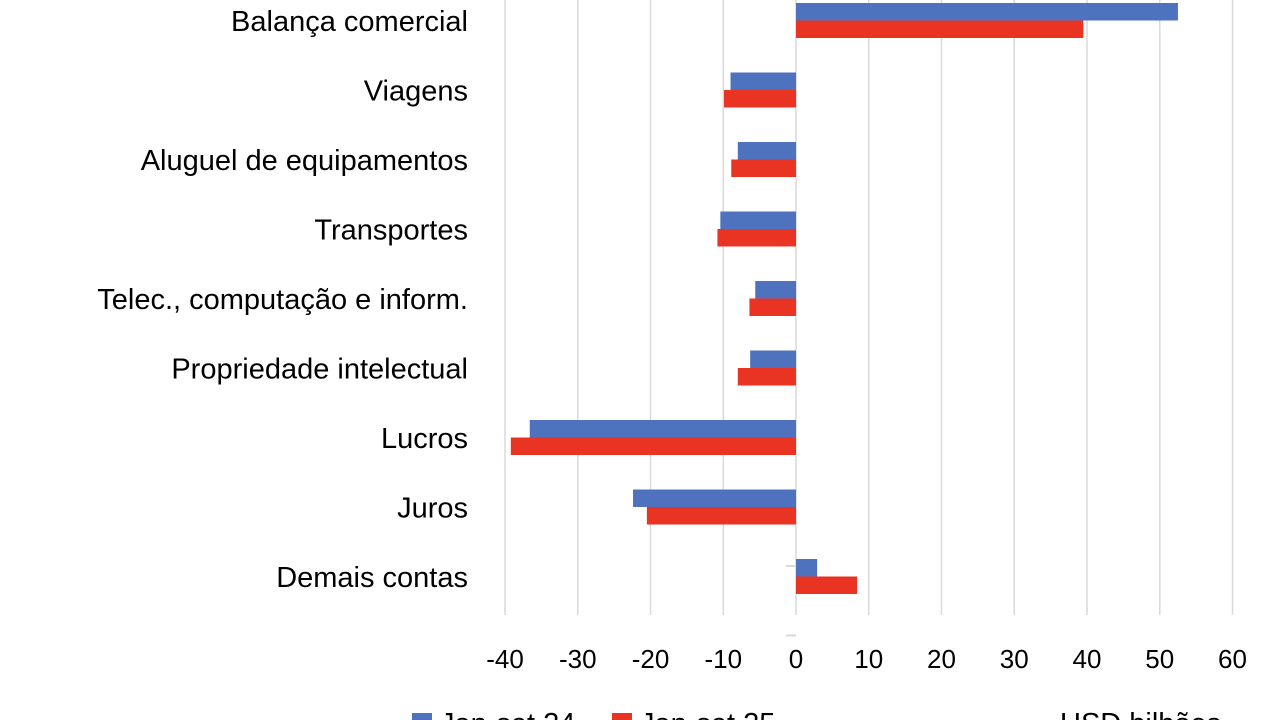 This screenshot has width=1280, height=720. Describe the element at coordinates (505, 659) in the screenshot. I see `x-tick-label: -40` at that location.